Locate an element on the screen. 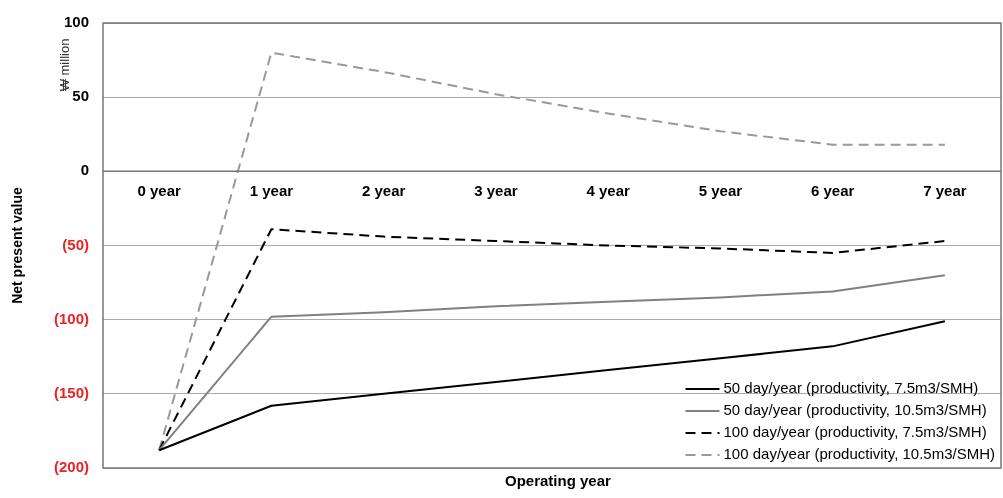 This screenshot has height=498, width=1003. y-tick-label: (100) is located at coordinates (71, 318).